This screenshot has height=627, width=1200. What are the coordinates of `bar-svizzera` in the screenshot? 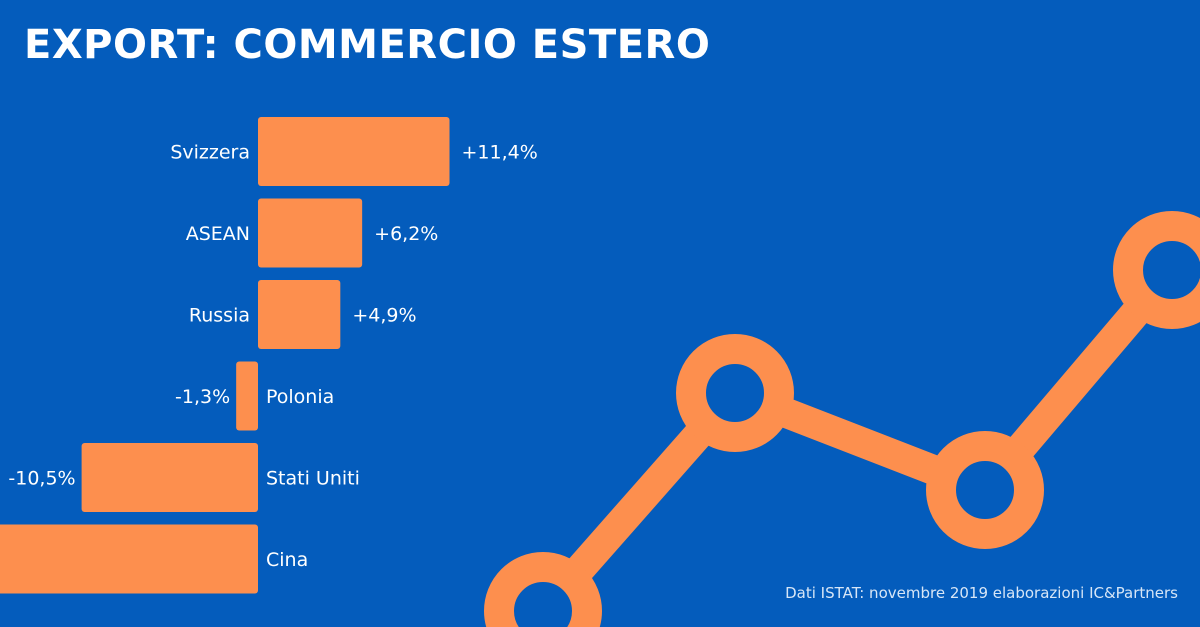 It's located at (354, 151).